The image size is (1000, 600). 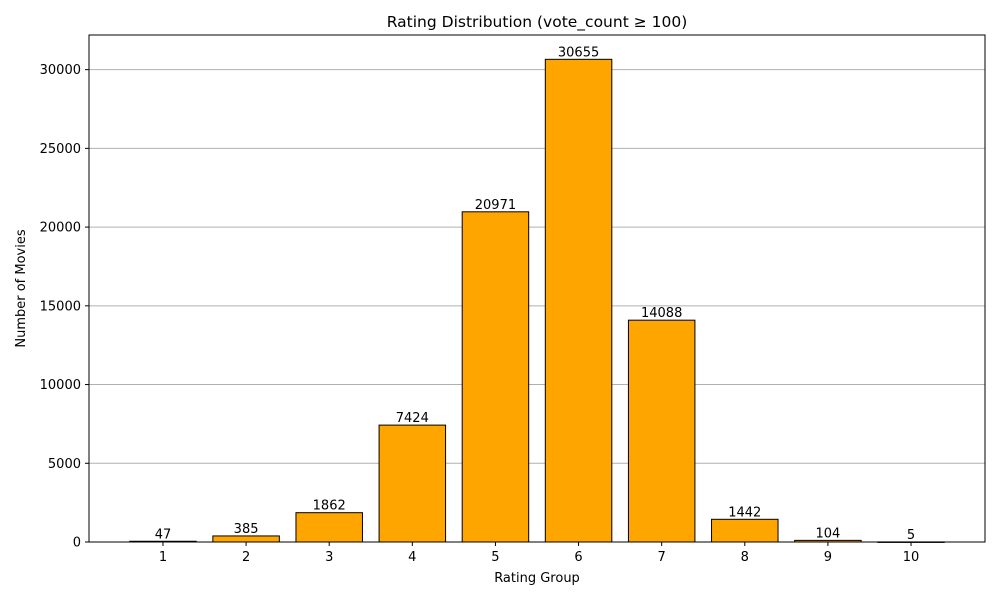 What do you see at coordinates (827, 533) in the screenshot?
I see `data-label-9: 104` at bounding box center [827, 533].